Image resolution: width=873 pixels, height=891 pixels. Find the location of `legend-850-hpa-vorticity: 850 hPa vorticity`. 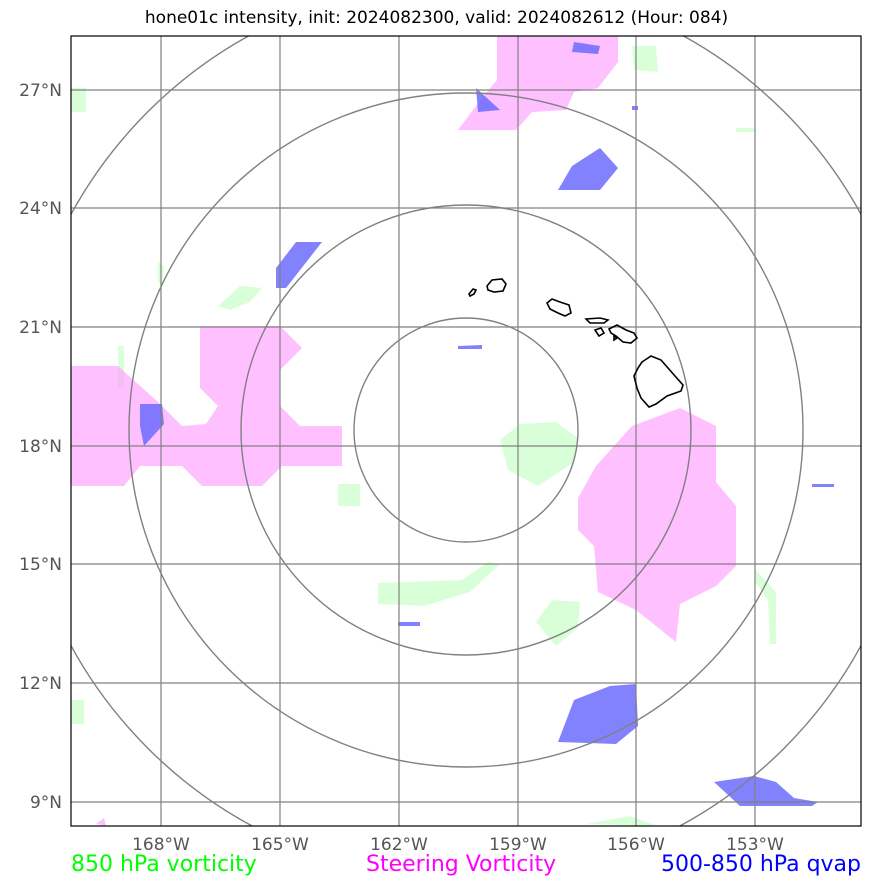

legend-850-hpa-vorticity: 850 hPa vorticity is located at coordinates (164, 864).